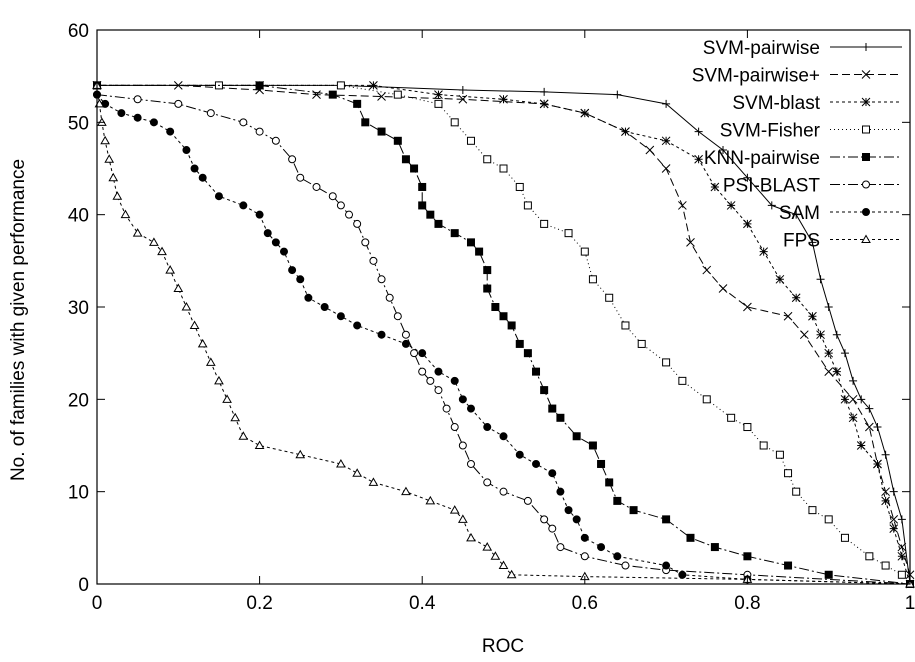  I want to click on y-tick-label: 30, so click(78, 308).